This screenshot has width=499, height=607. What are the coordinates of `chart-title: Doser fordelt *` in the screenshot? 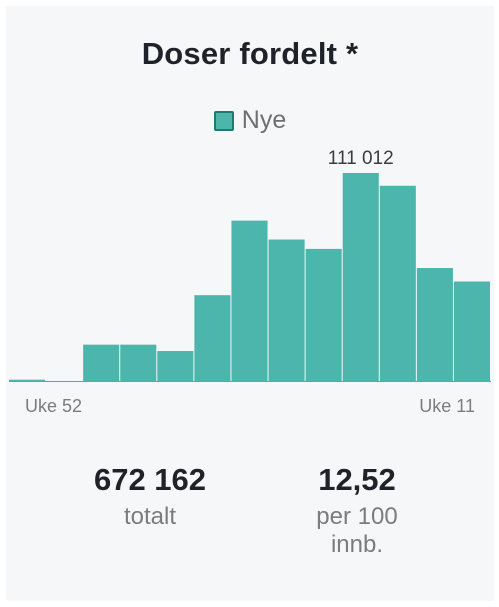 It's located at (250, 53).